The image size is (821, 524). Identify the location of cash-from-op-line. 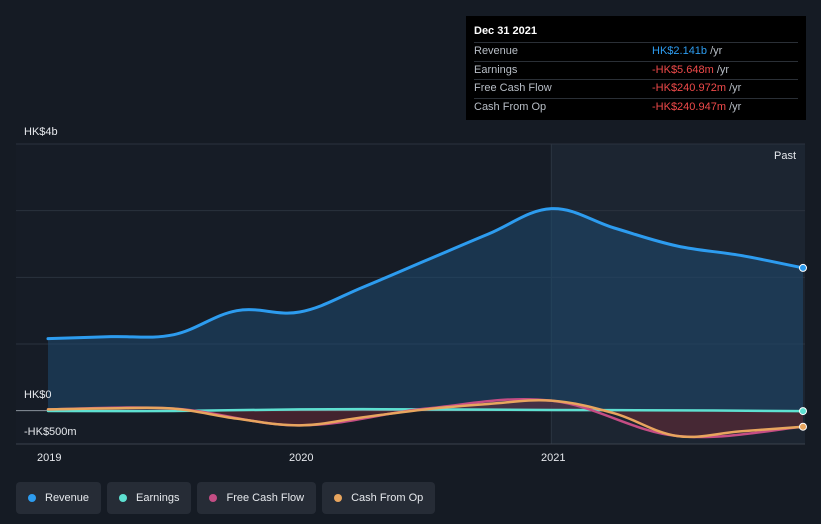
(425, 419).